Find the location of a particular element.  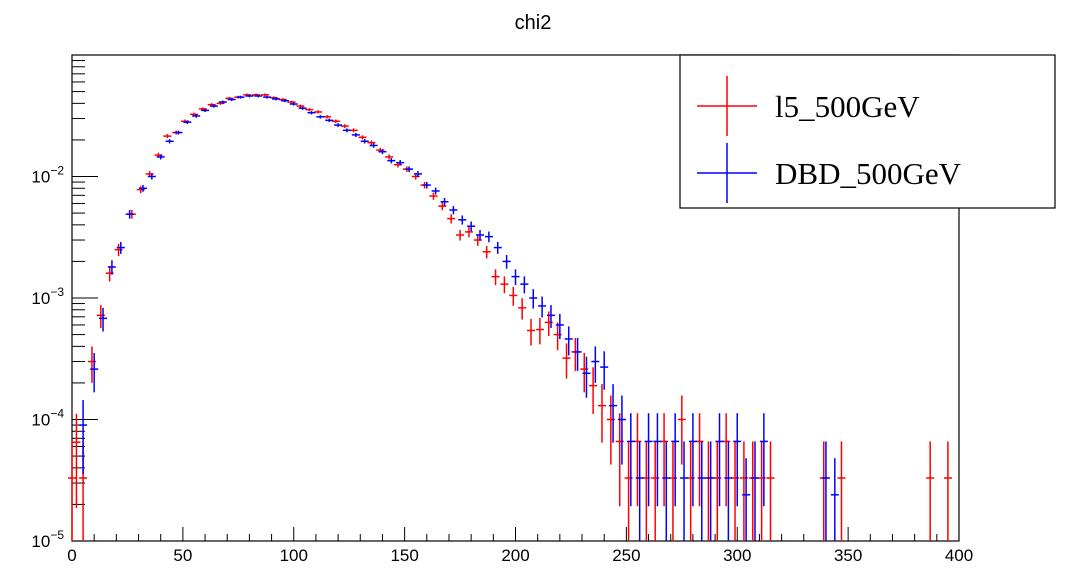

y-tick-label: 10⁻⁴ is located at coordinates (47, 418).